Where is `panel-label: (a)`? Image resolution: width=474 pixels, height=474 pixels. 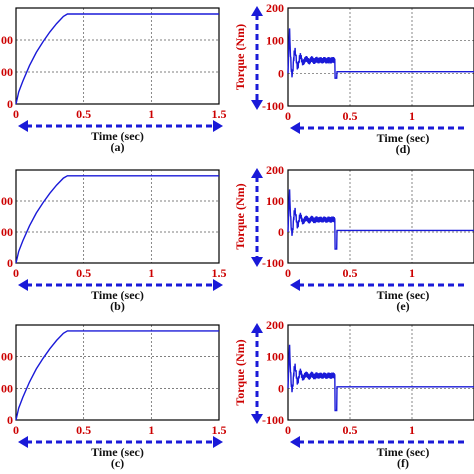 panel-label: (a) is located at coordinates (118, 147).